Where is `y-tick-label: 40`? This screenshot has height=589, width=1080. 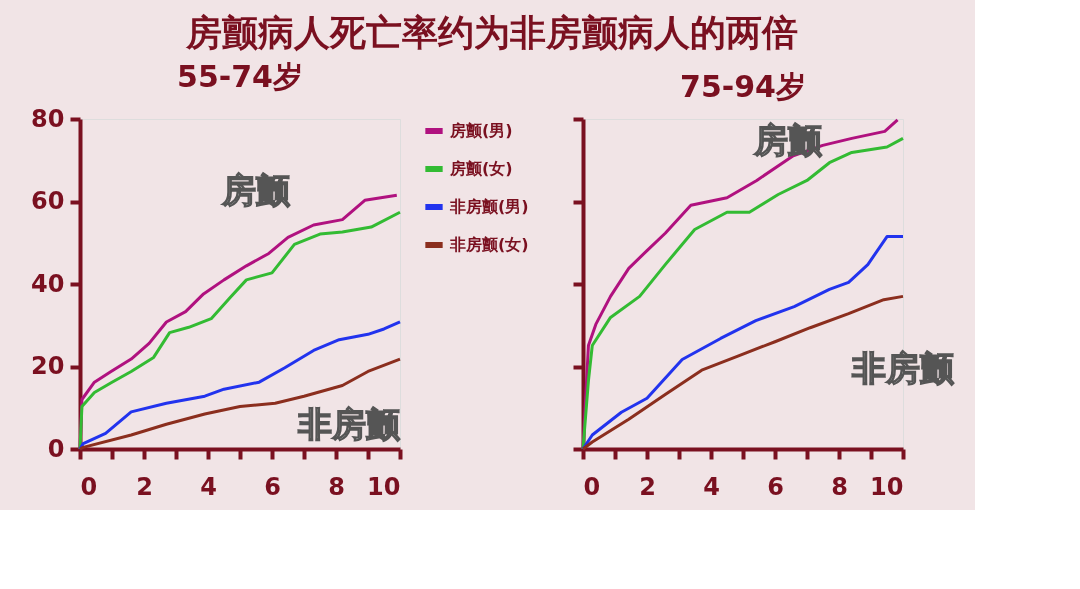
y-tick-label: 40 is located at coordinates (48, 283).